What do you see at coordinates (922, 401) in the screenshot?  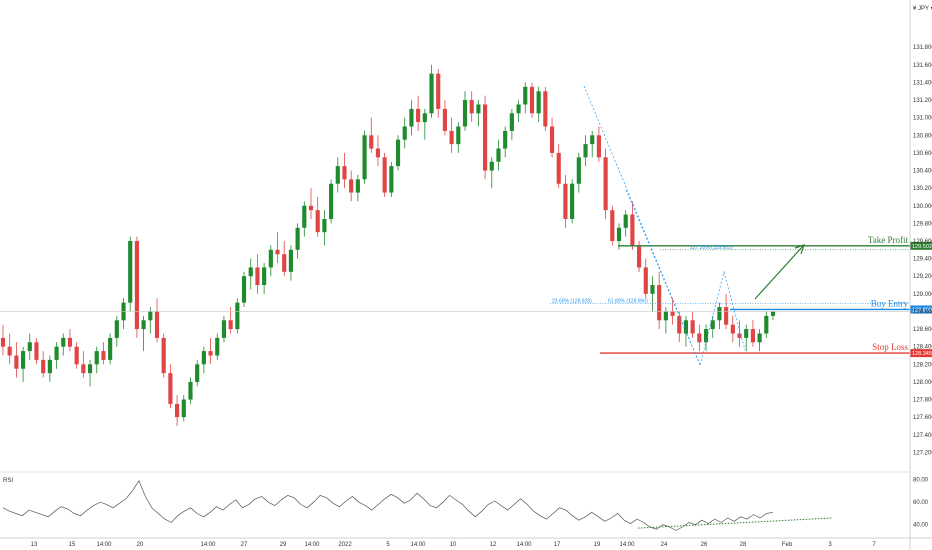 I see `price-tick-label: 127.800` at bounding box center [922, 401].